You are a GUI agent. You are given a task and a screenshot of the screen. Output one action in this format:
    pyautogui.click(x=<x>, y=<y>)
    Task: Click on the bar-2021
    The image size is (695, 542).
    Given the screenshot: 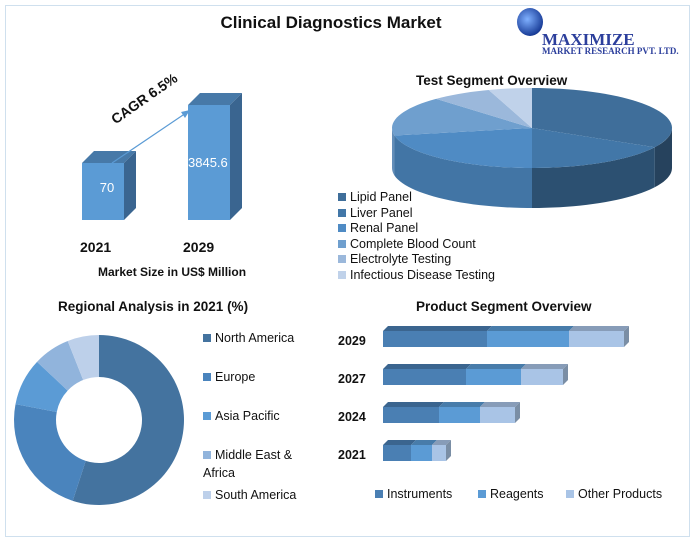 What is the action you would take?
    pyautogui.click(x=103, y=191)
    